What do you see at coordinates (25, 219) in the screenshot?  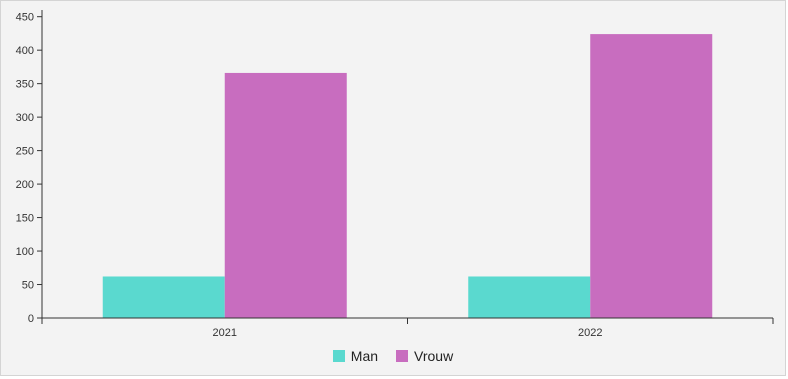 I see `y-tick-label: 150` at bounding box center [25, 219].